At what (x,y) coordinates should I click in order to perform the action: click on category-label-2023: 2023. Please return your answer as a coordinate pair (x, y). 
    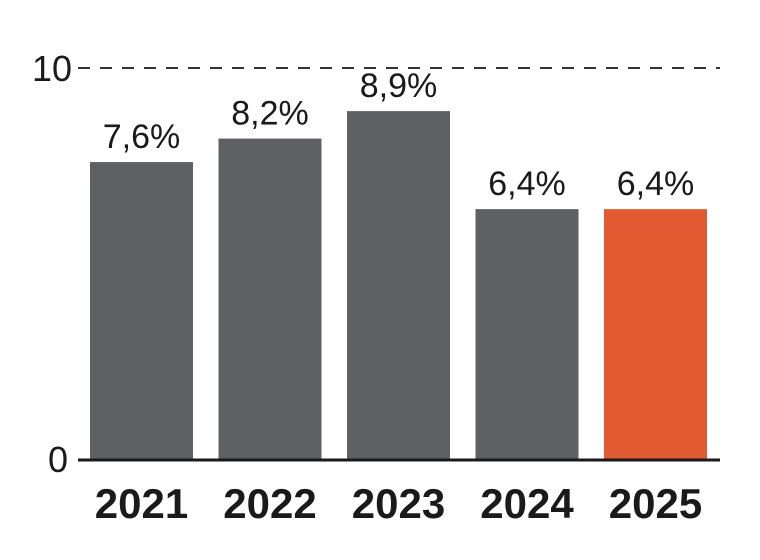
    Looking at the image, I should click on (398, 503).